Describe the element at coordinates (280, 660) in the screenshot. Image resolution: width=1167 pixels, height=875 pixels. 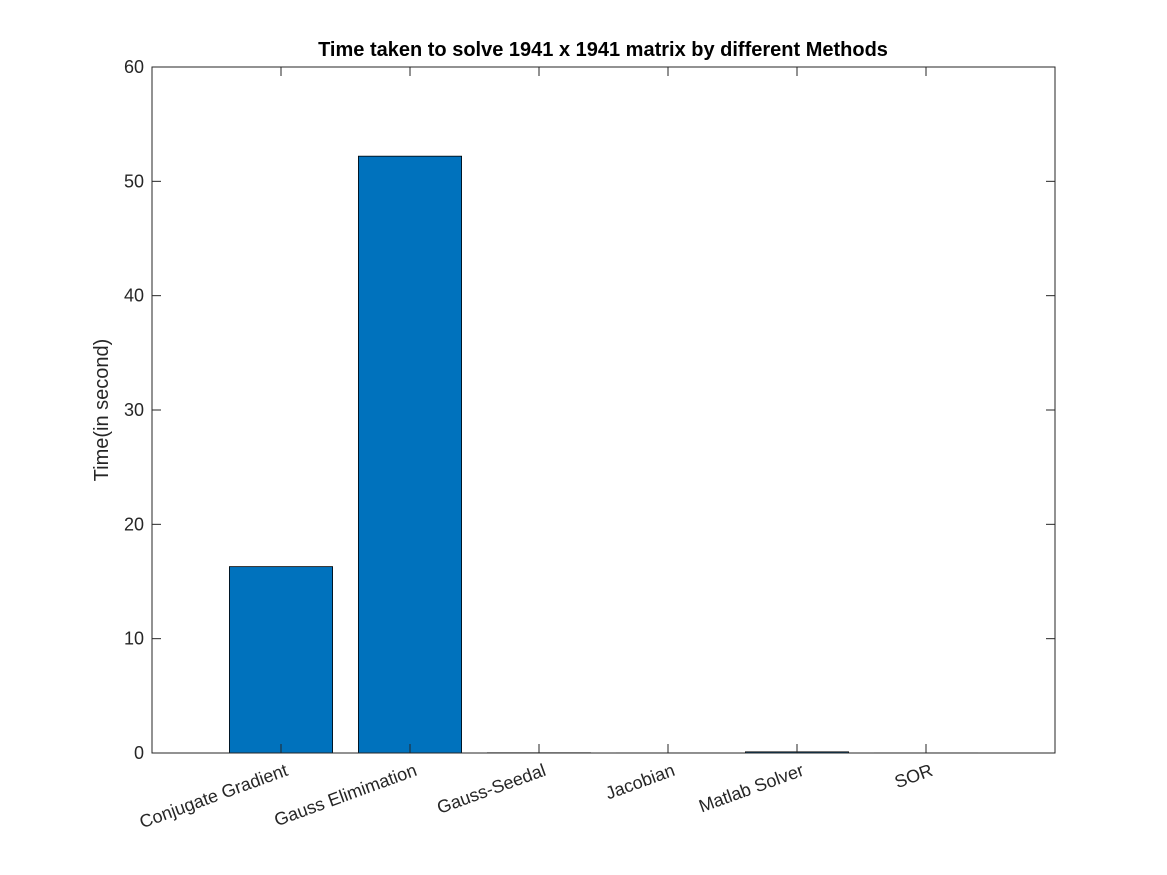
I see `bar-conjugate-gradient` at that location.